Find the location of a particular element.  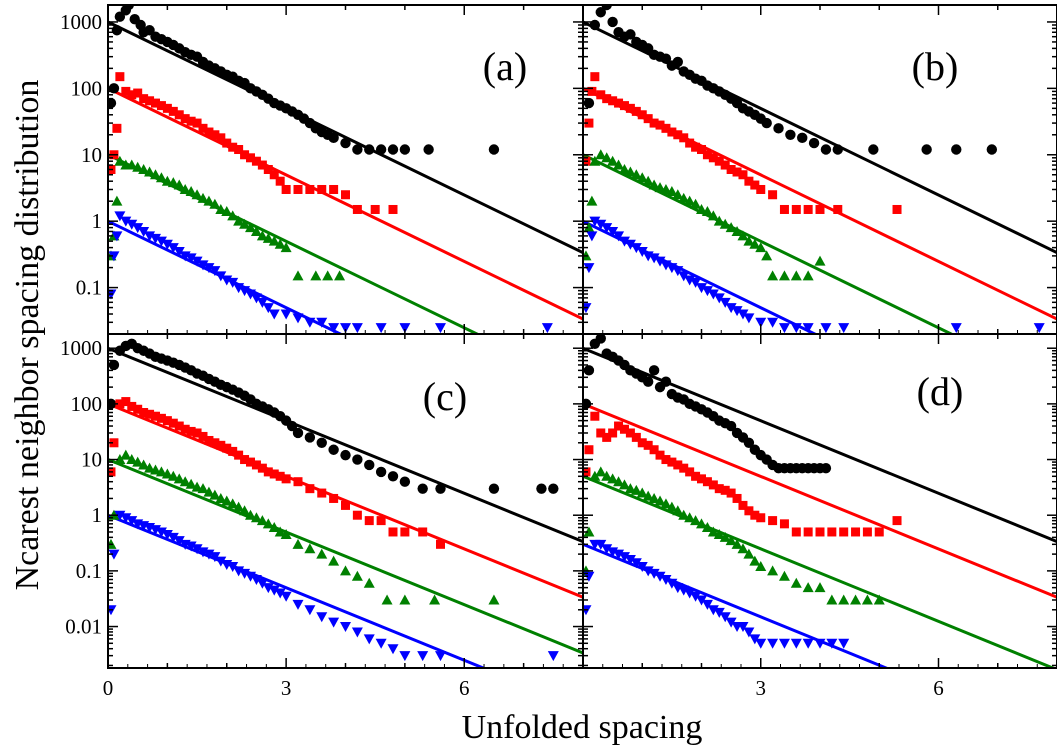

x-tick-label: 6 is located at coordinates (464, 688).